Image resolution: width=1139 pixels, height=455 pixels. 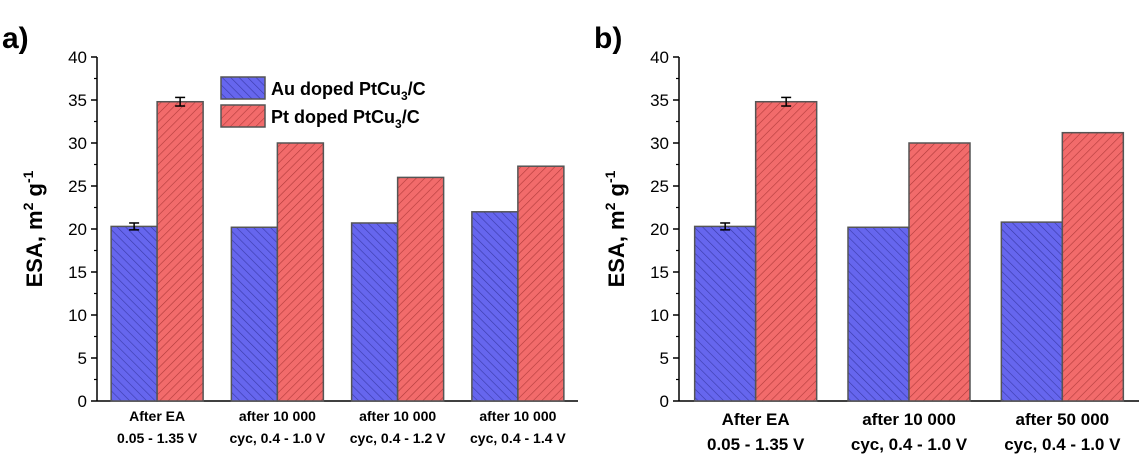 I want to click on legend-label: Au doped PtCu3/C, so click(x=348, y=91).